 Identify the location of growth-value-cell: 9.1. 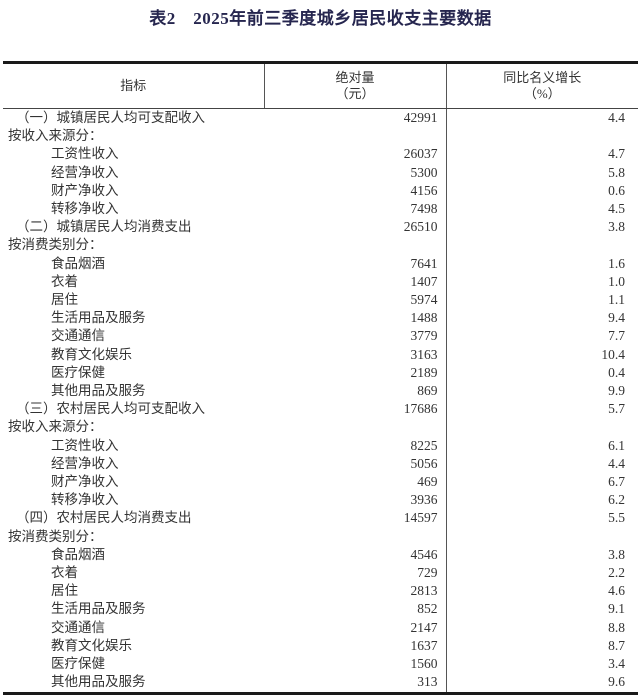
(616, 609).